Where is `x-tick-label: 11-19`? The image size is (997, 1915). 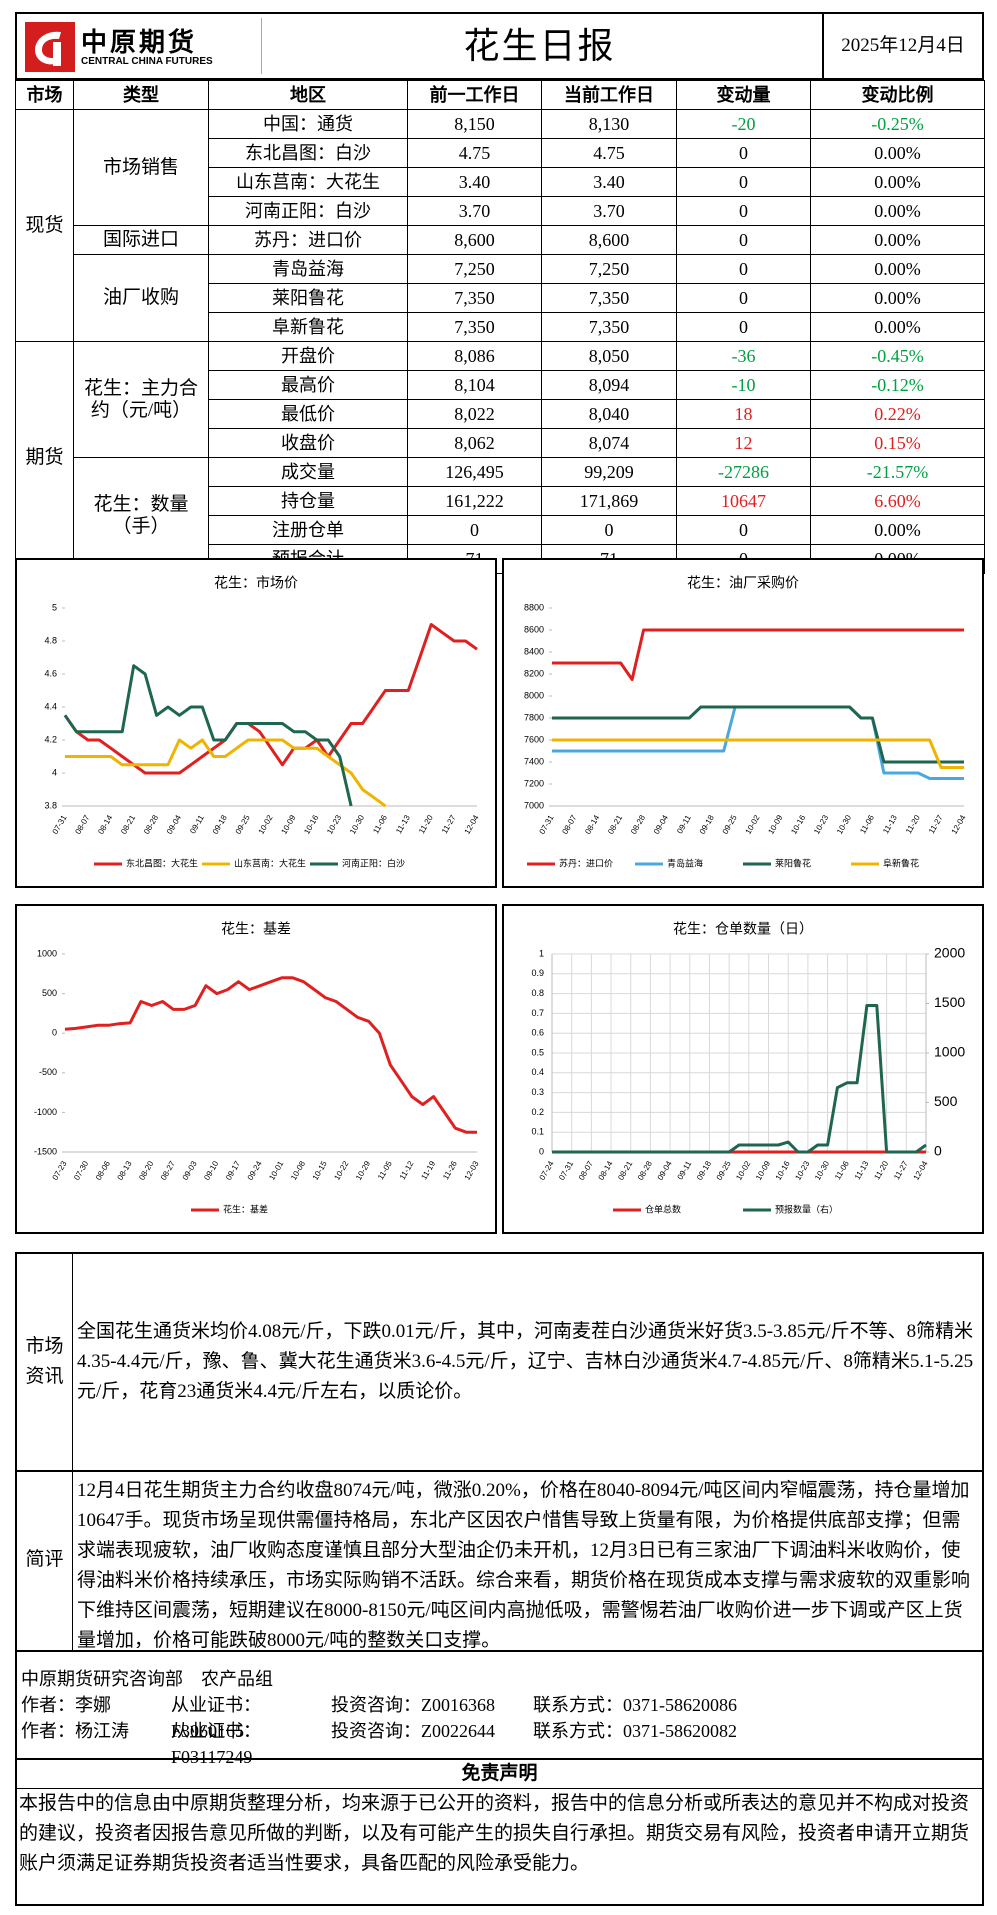
x-tick-label: 11-19 is located at coordinates (428, 1170).